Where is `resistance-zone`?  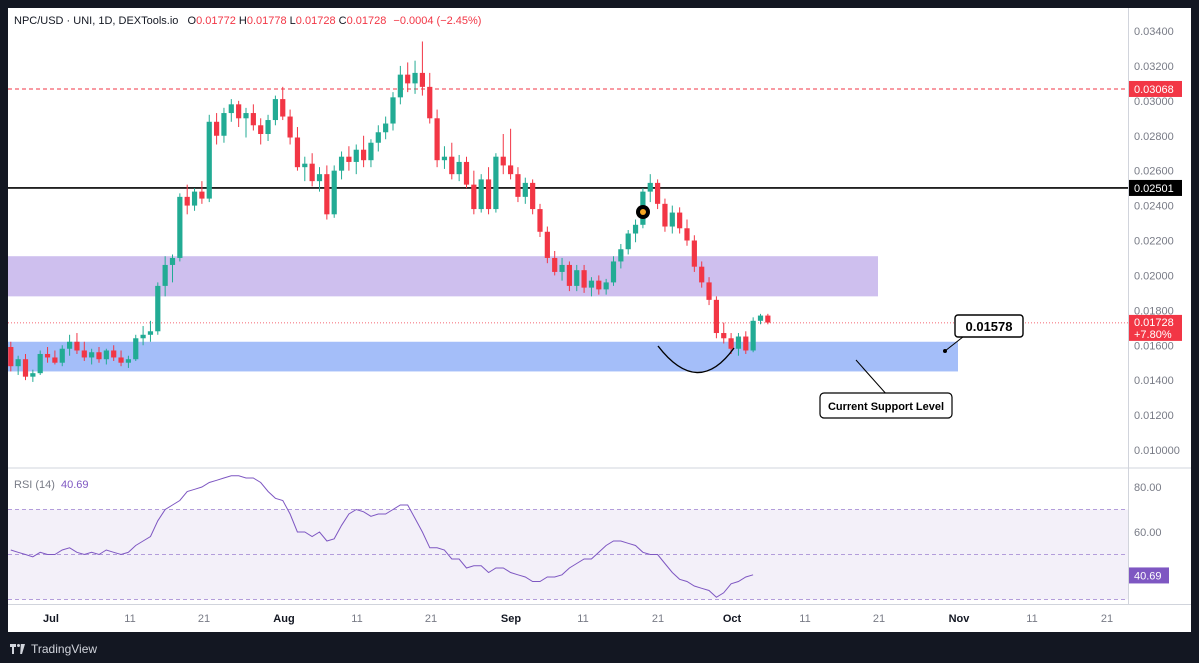 resistance-zone is located at coordinates (443, 276).